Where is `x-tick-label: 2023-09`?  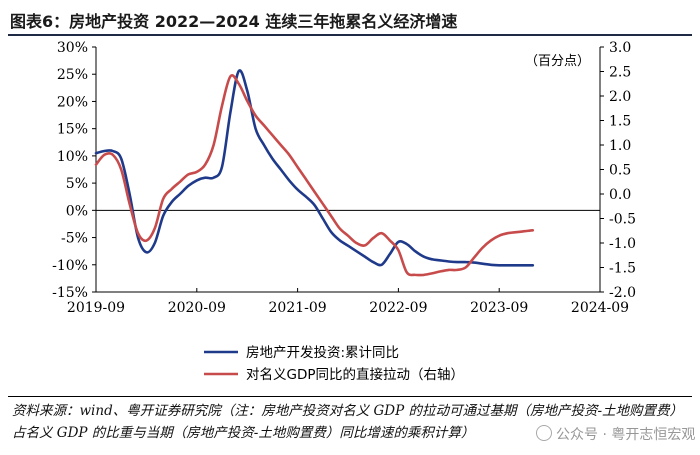 x-tick-label: 2023-09 is located at coordinates (499, 308).